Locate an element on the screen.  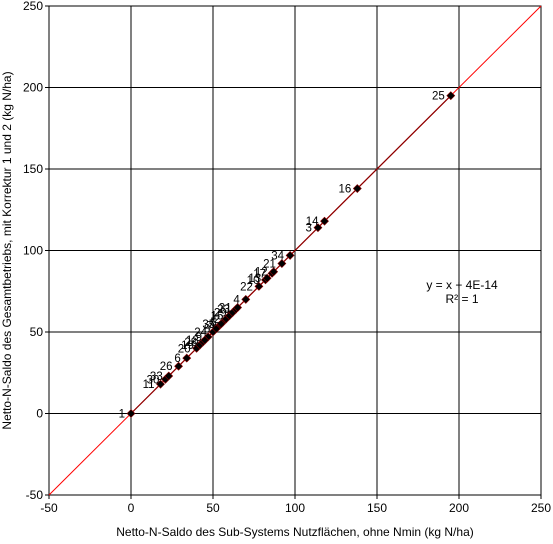
point-label: 33 is located at coordinates (156, 377).